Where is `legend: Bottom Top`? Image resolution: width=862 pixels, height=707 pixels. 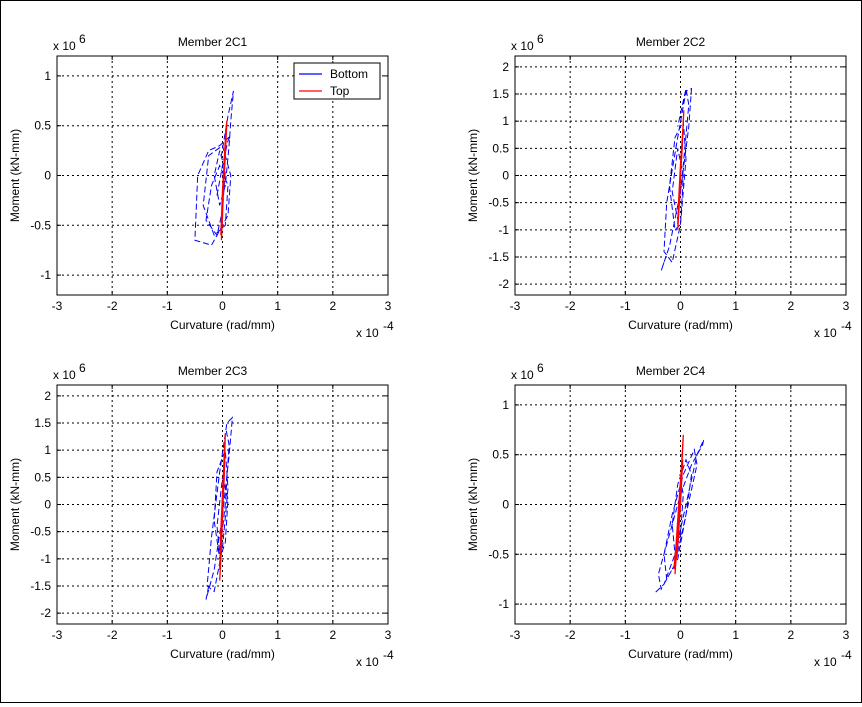 legend: Bottom Top is located at coordinates (337, 81).